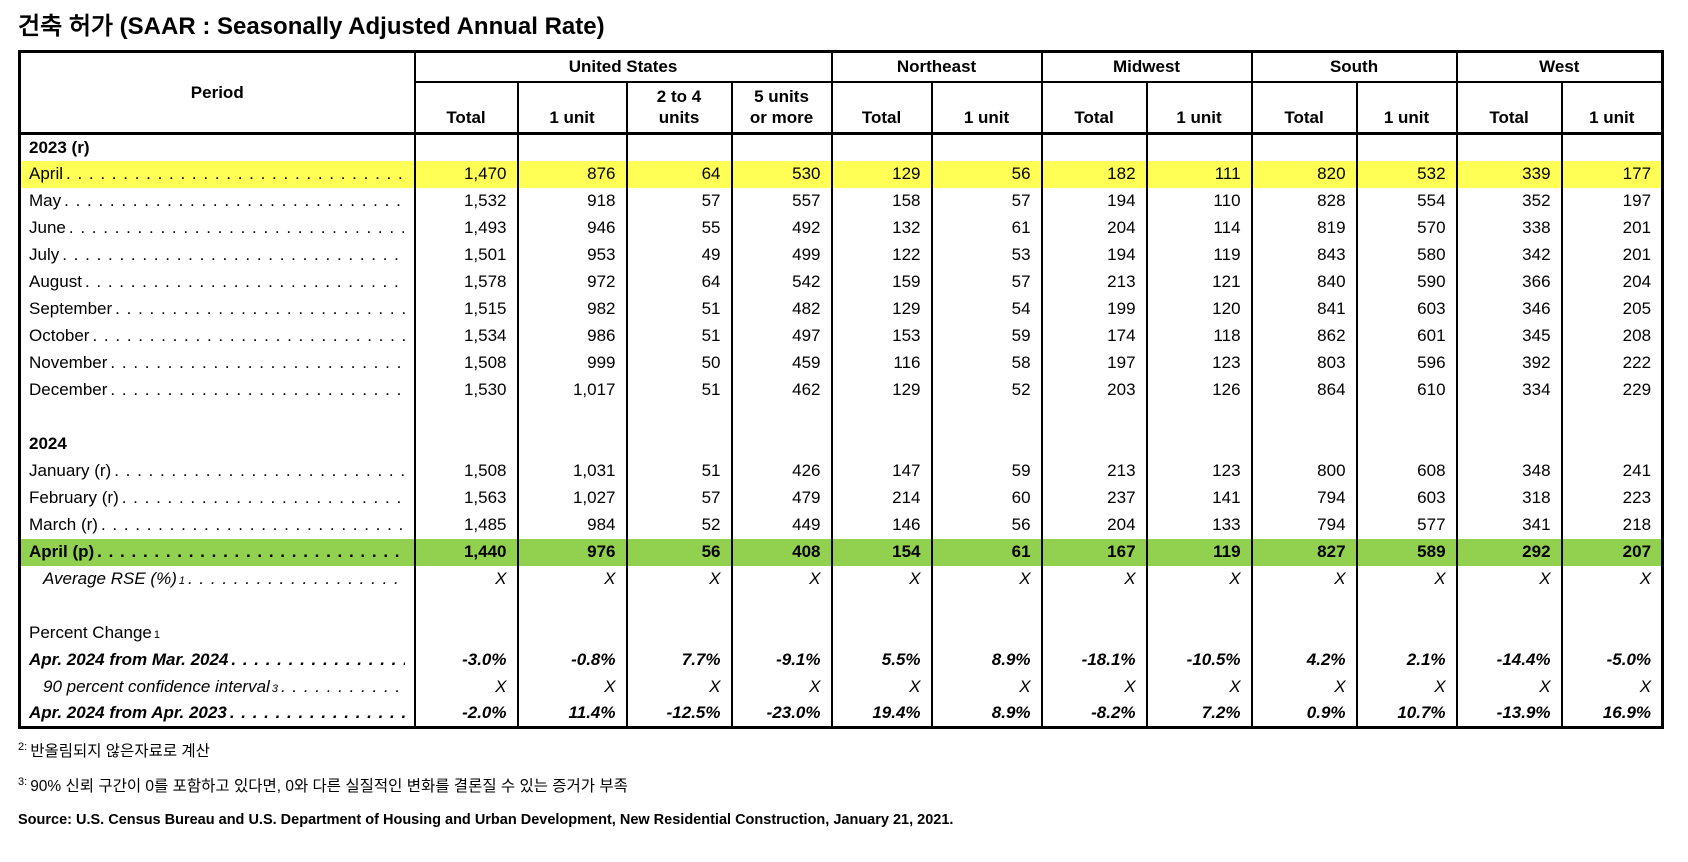  I want to click on period-label: 90 percent confidence interval, so click(156, 686).